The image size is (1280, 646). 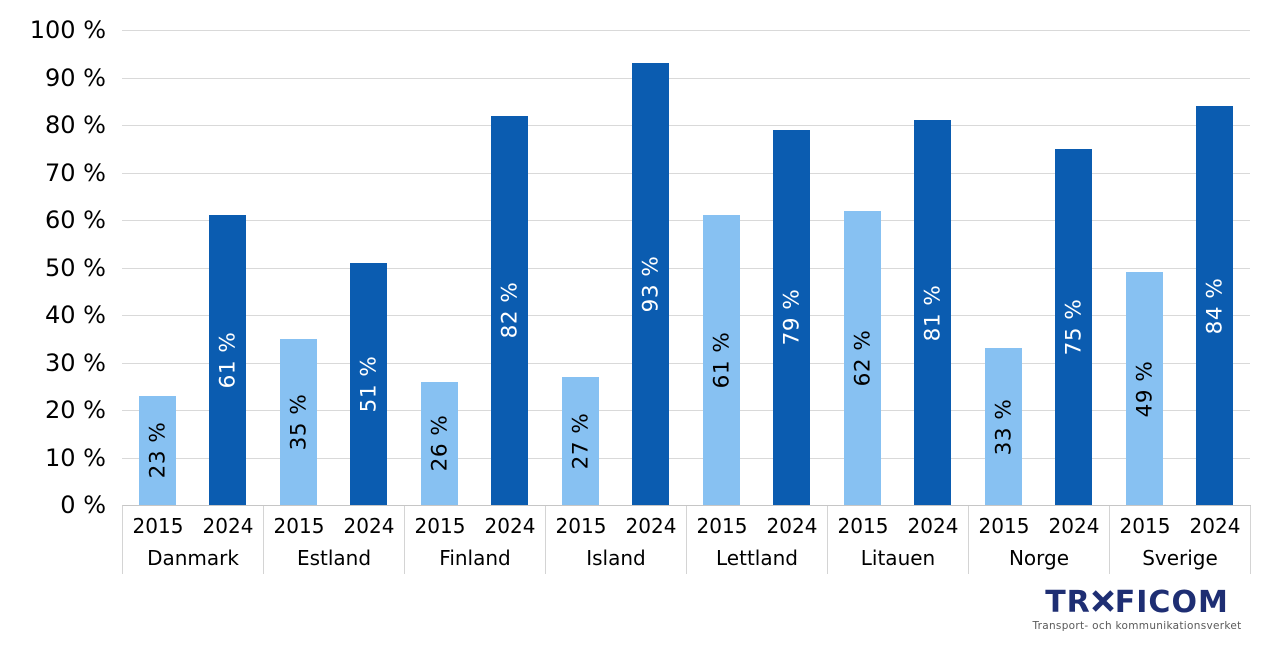 I want to click on bar-group-finland: 26 % 82 %, so click(x=474, y=267).